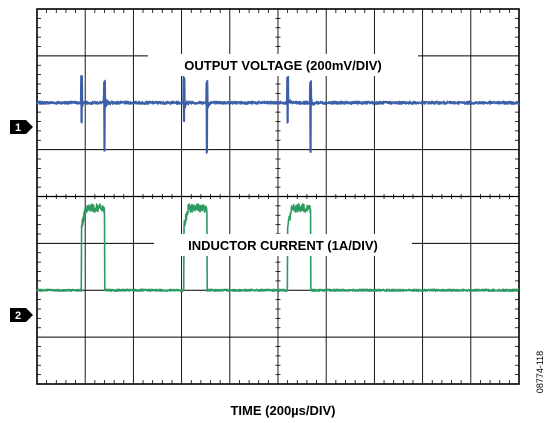 Image resolution: width=548 pixels, height=423 pixels. Describe the element at coordinates (282, 410) in the screenshot. I see `x-axis-label: TIME (200µs/DIV)` at that location.